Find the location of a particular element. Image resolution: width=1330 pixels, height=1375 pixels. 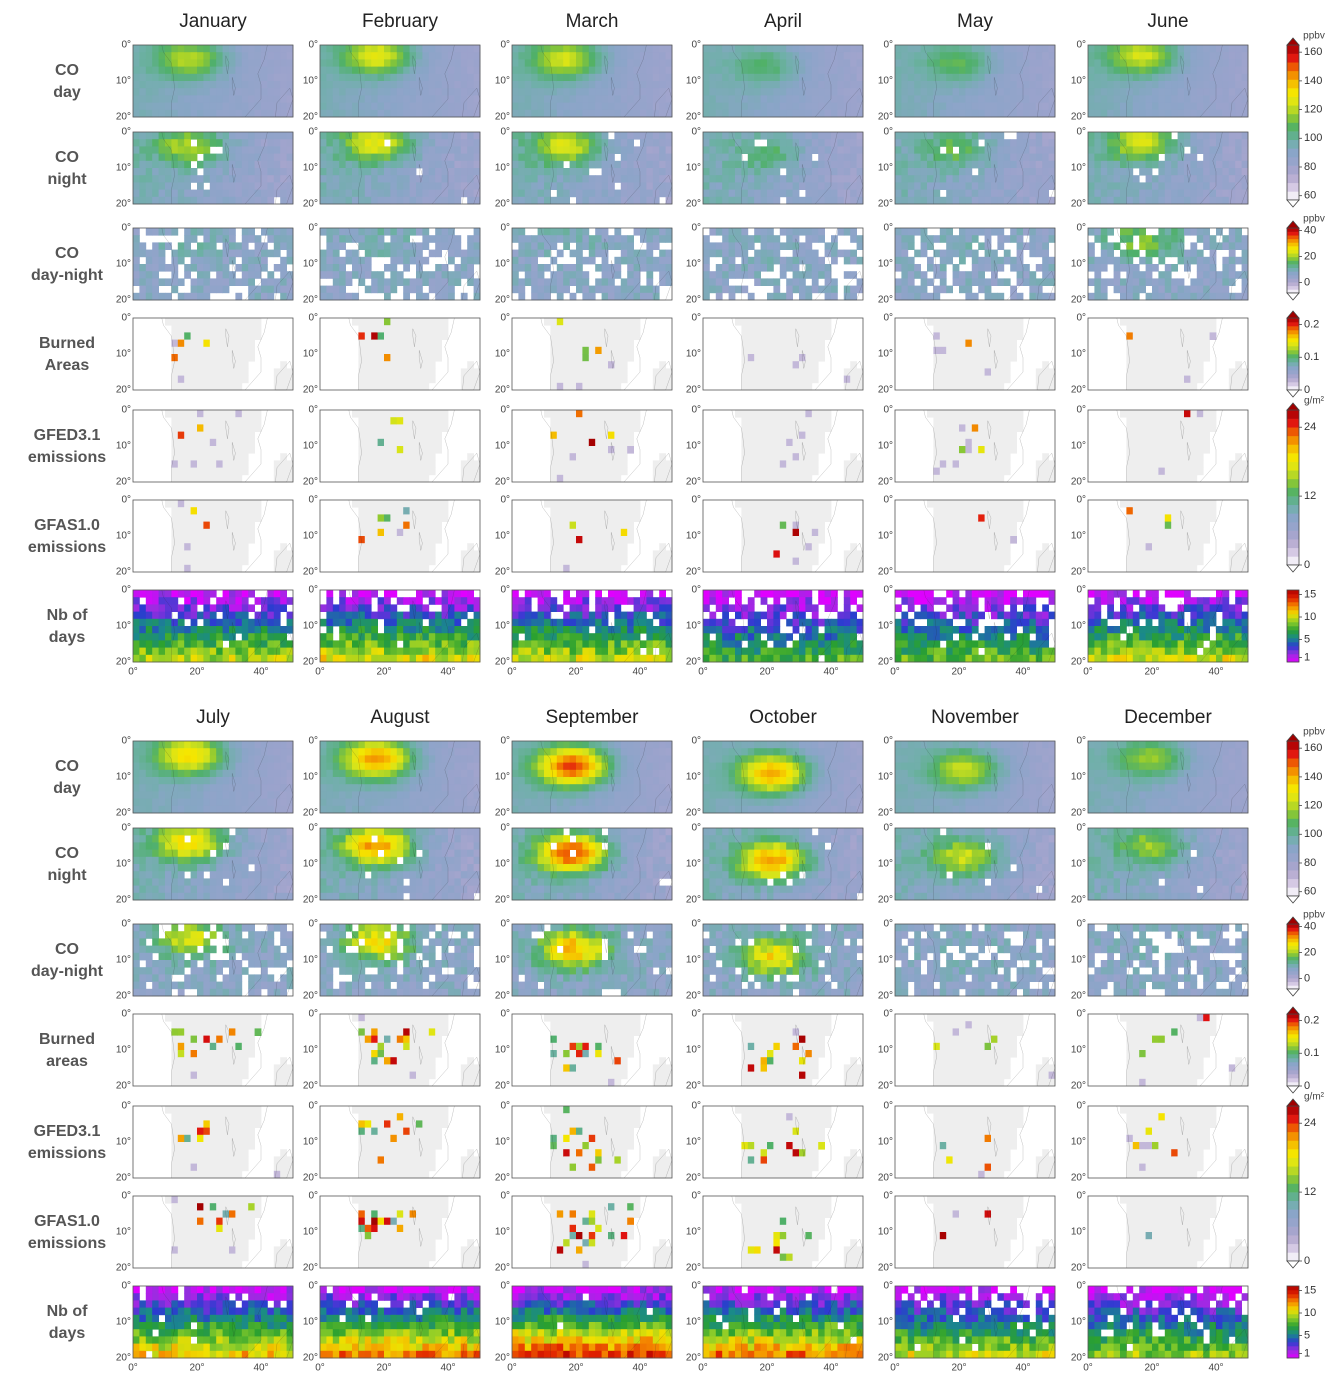

lat-tick-label: 0° is located at coordinates (505, 318).